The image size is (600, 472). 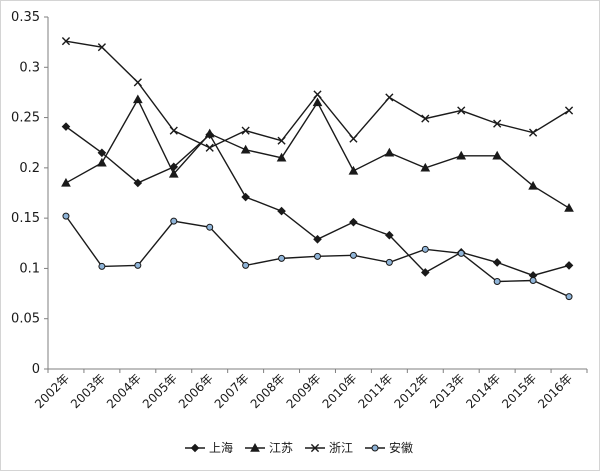 What do you see at coordinates (341, 448) in the screenshot?
I see `legend-label: 浙江` at bounding box center [341, 448].